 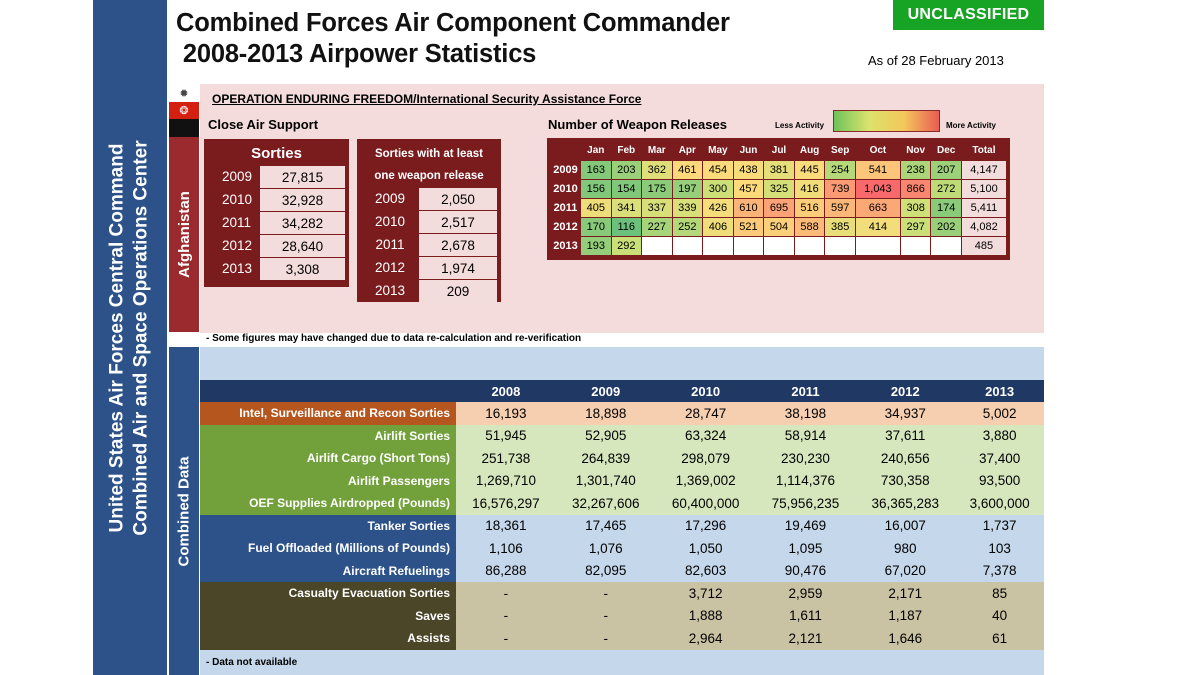 What do you see at coordinates (877, 169) in the screenshot?
I see `weapon-releases-cell: 541` at bounding box center [877, 169].